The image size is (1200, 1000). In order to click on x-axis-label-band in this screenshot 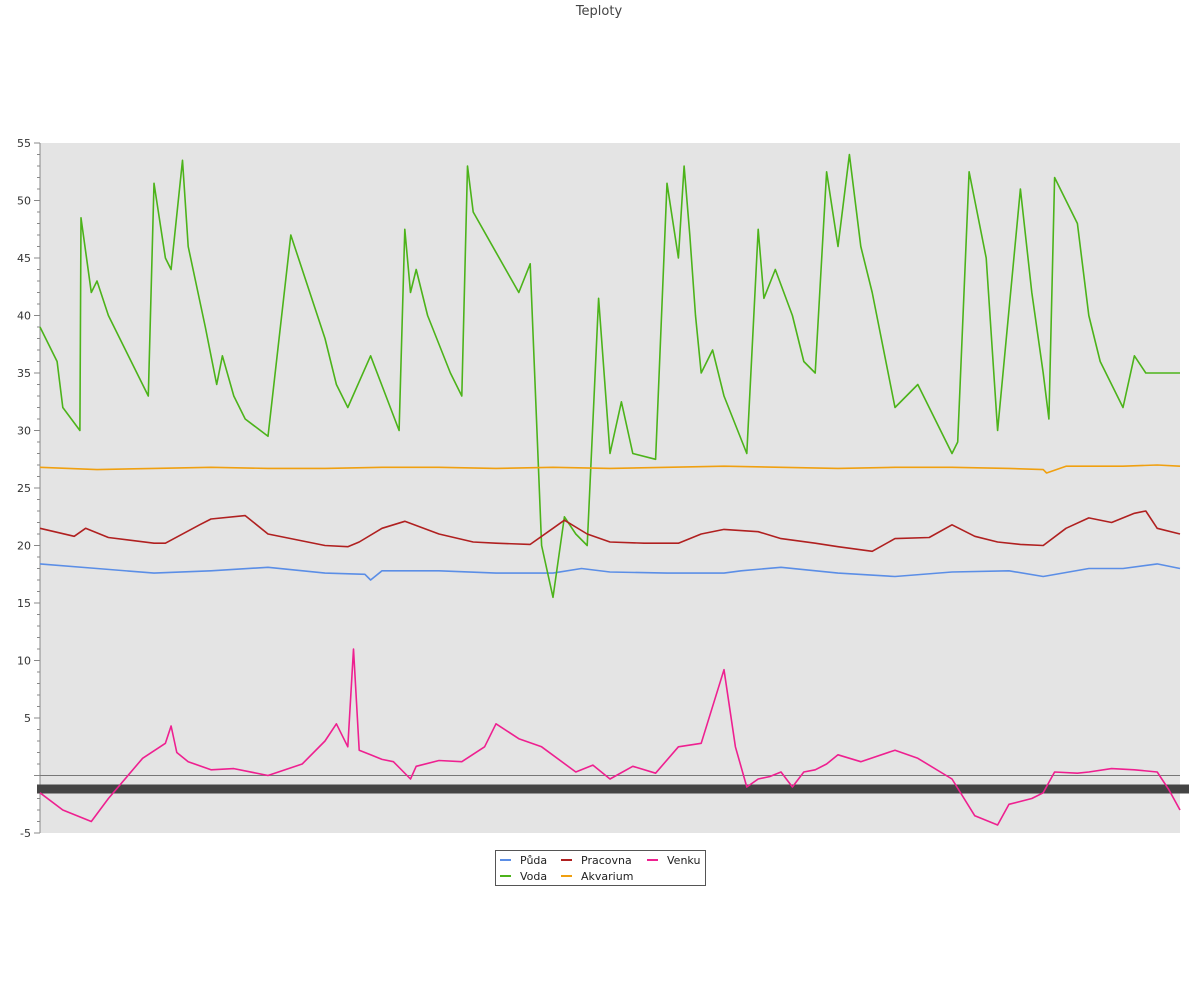, I will do `click(613, 789)`.